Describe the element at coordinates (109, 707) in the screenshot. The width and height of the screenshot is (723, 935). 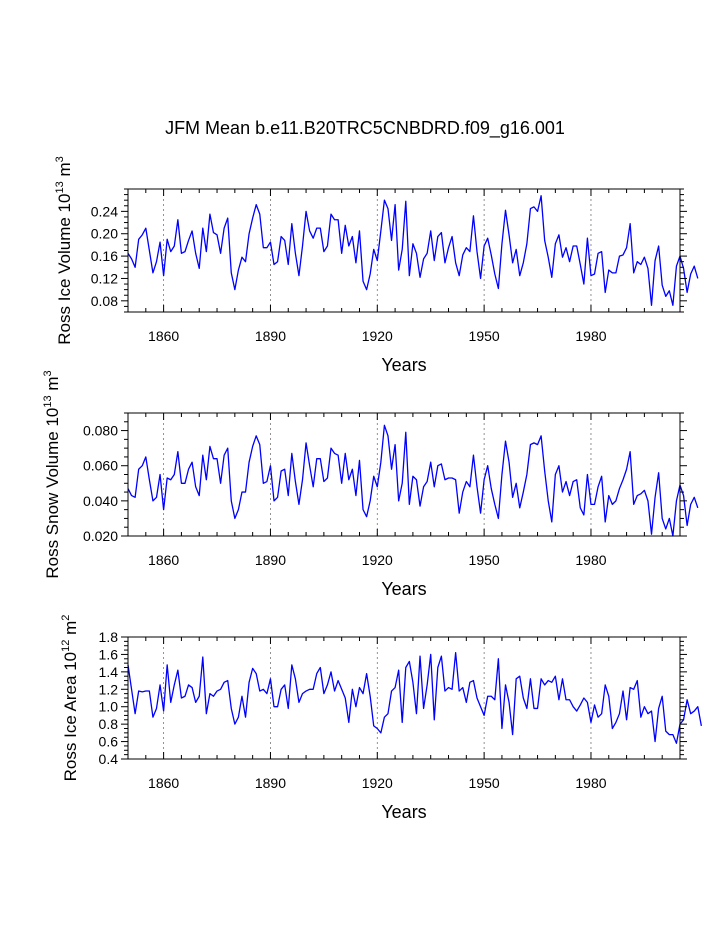
I see `y-tick-label: 1.0` at that location.